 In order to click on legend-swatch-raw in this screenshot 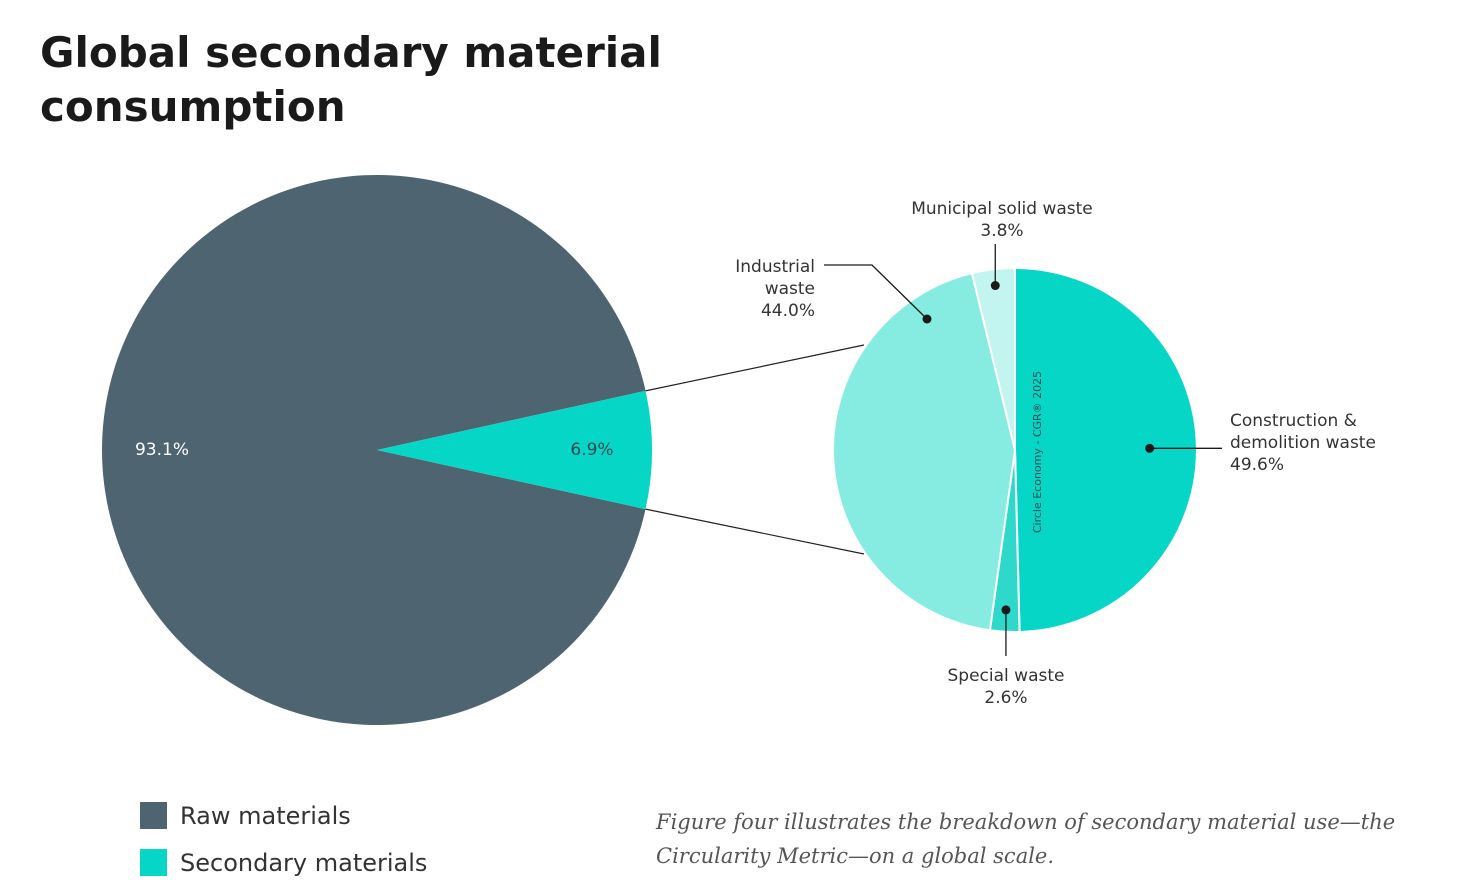, I will do `click(153, 815)`.